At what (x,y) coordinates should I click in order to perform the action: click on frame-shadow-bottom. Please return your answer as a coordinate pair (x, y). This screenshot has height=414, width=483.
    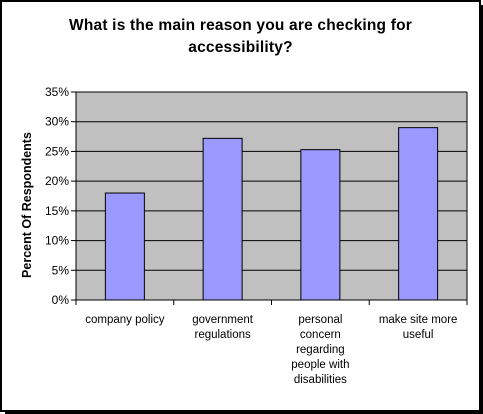
    Looking at the image, I should click on (244, 412).